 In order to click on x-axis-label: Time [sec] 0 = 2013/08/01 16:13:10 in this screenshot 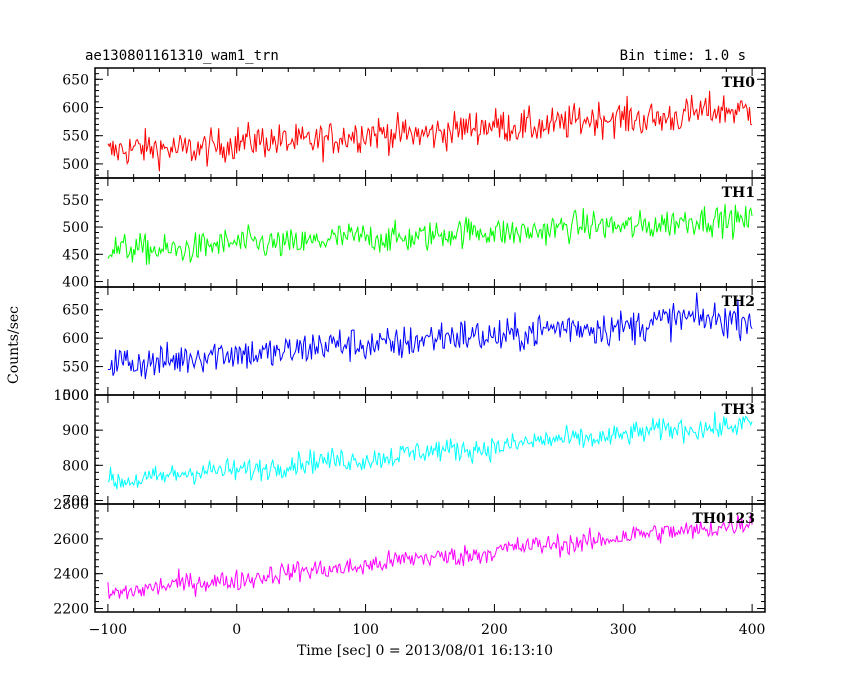, I will do `click(425, 651)`.